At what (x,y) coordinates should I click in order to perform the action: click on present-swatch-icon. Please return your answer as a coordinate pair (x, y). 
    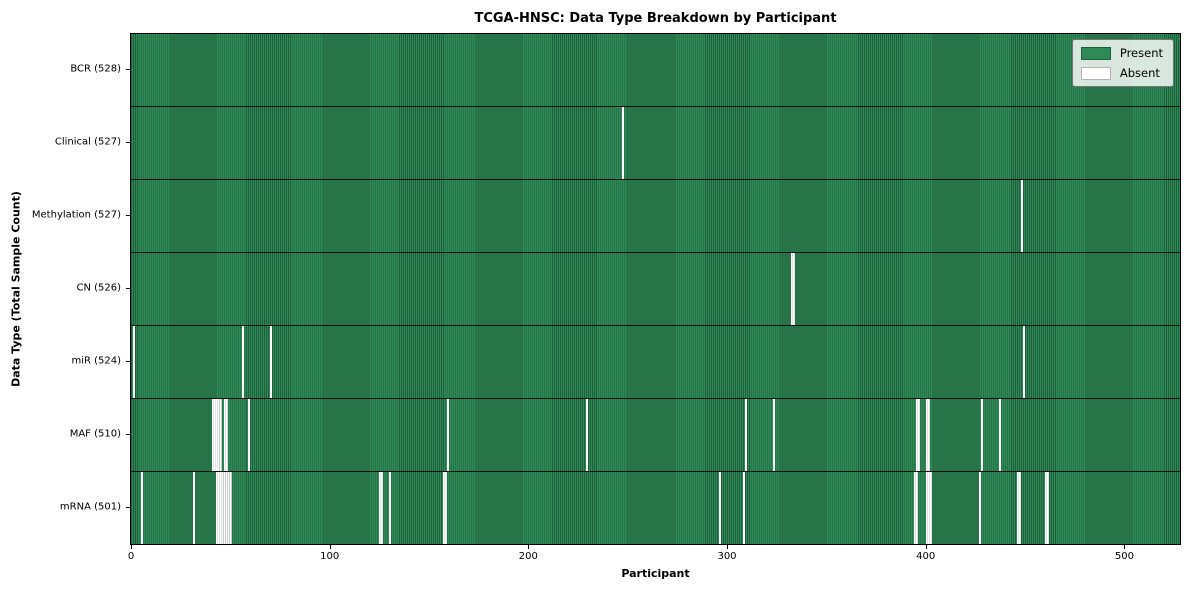
    Looking at the image, I should click on (1095, 53).